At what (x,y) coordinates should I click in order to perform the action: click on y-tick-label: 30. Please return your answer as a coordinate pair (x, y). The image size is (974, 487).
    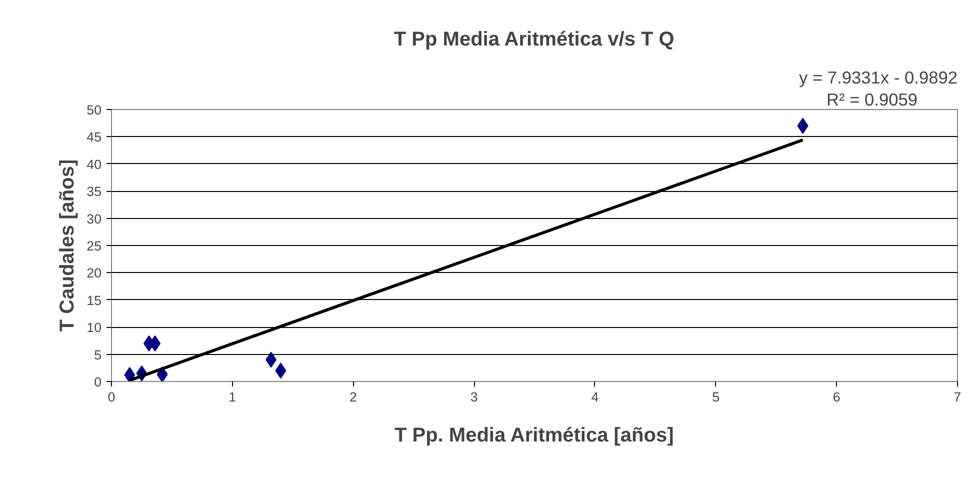
    Looking at the image, I should click on (94, 218).